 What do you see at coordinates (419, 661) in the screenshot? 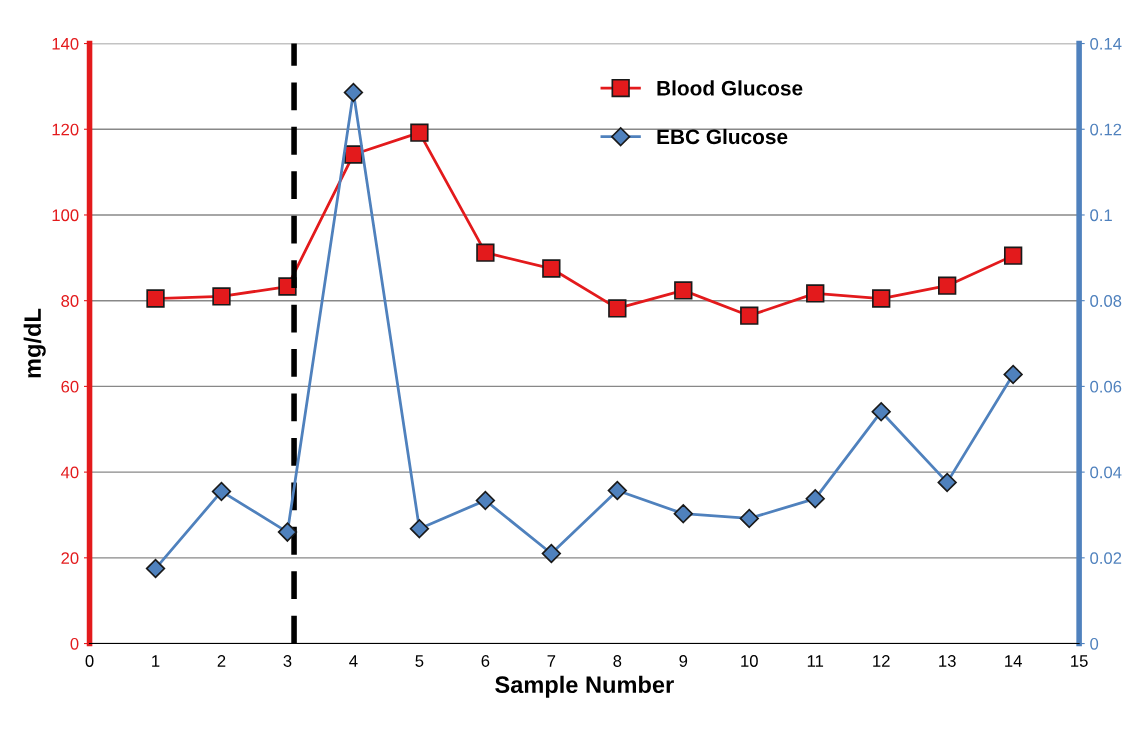
I see `x-tick-label: 5` at bounding box center [419, 661].